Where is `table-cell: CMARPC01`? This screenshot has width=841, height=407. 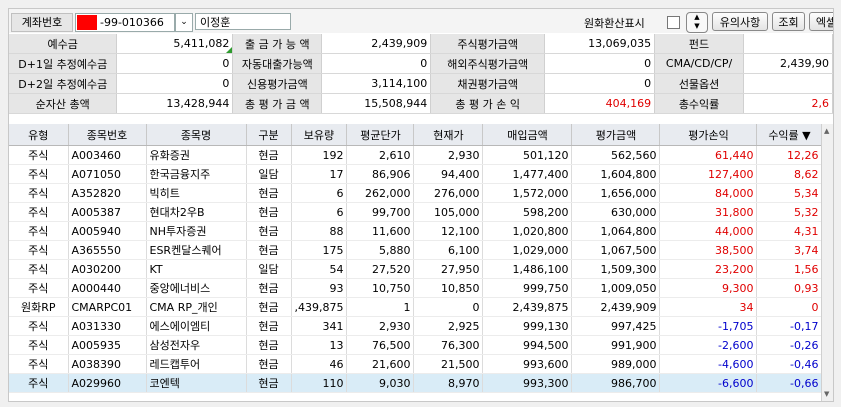
table-cell: CMARPC01 is located at coordinates (107, 307).